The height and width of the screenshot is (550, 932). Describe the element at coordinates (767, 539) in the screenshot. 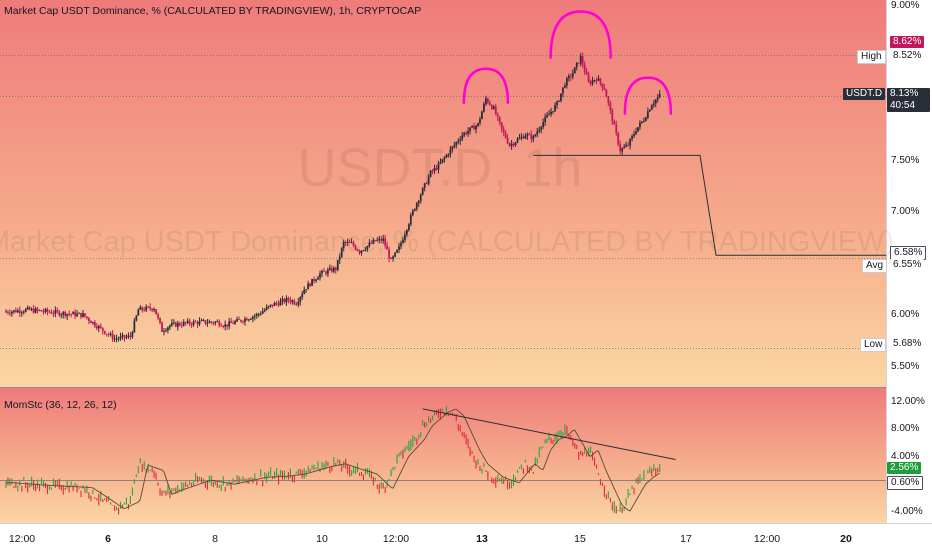

I see `time-tick: 12:00` at that location.